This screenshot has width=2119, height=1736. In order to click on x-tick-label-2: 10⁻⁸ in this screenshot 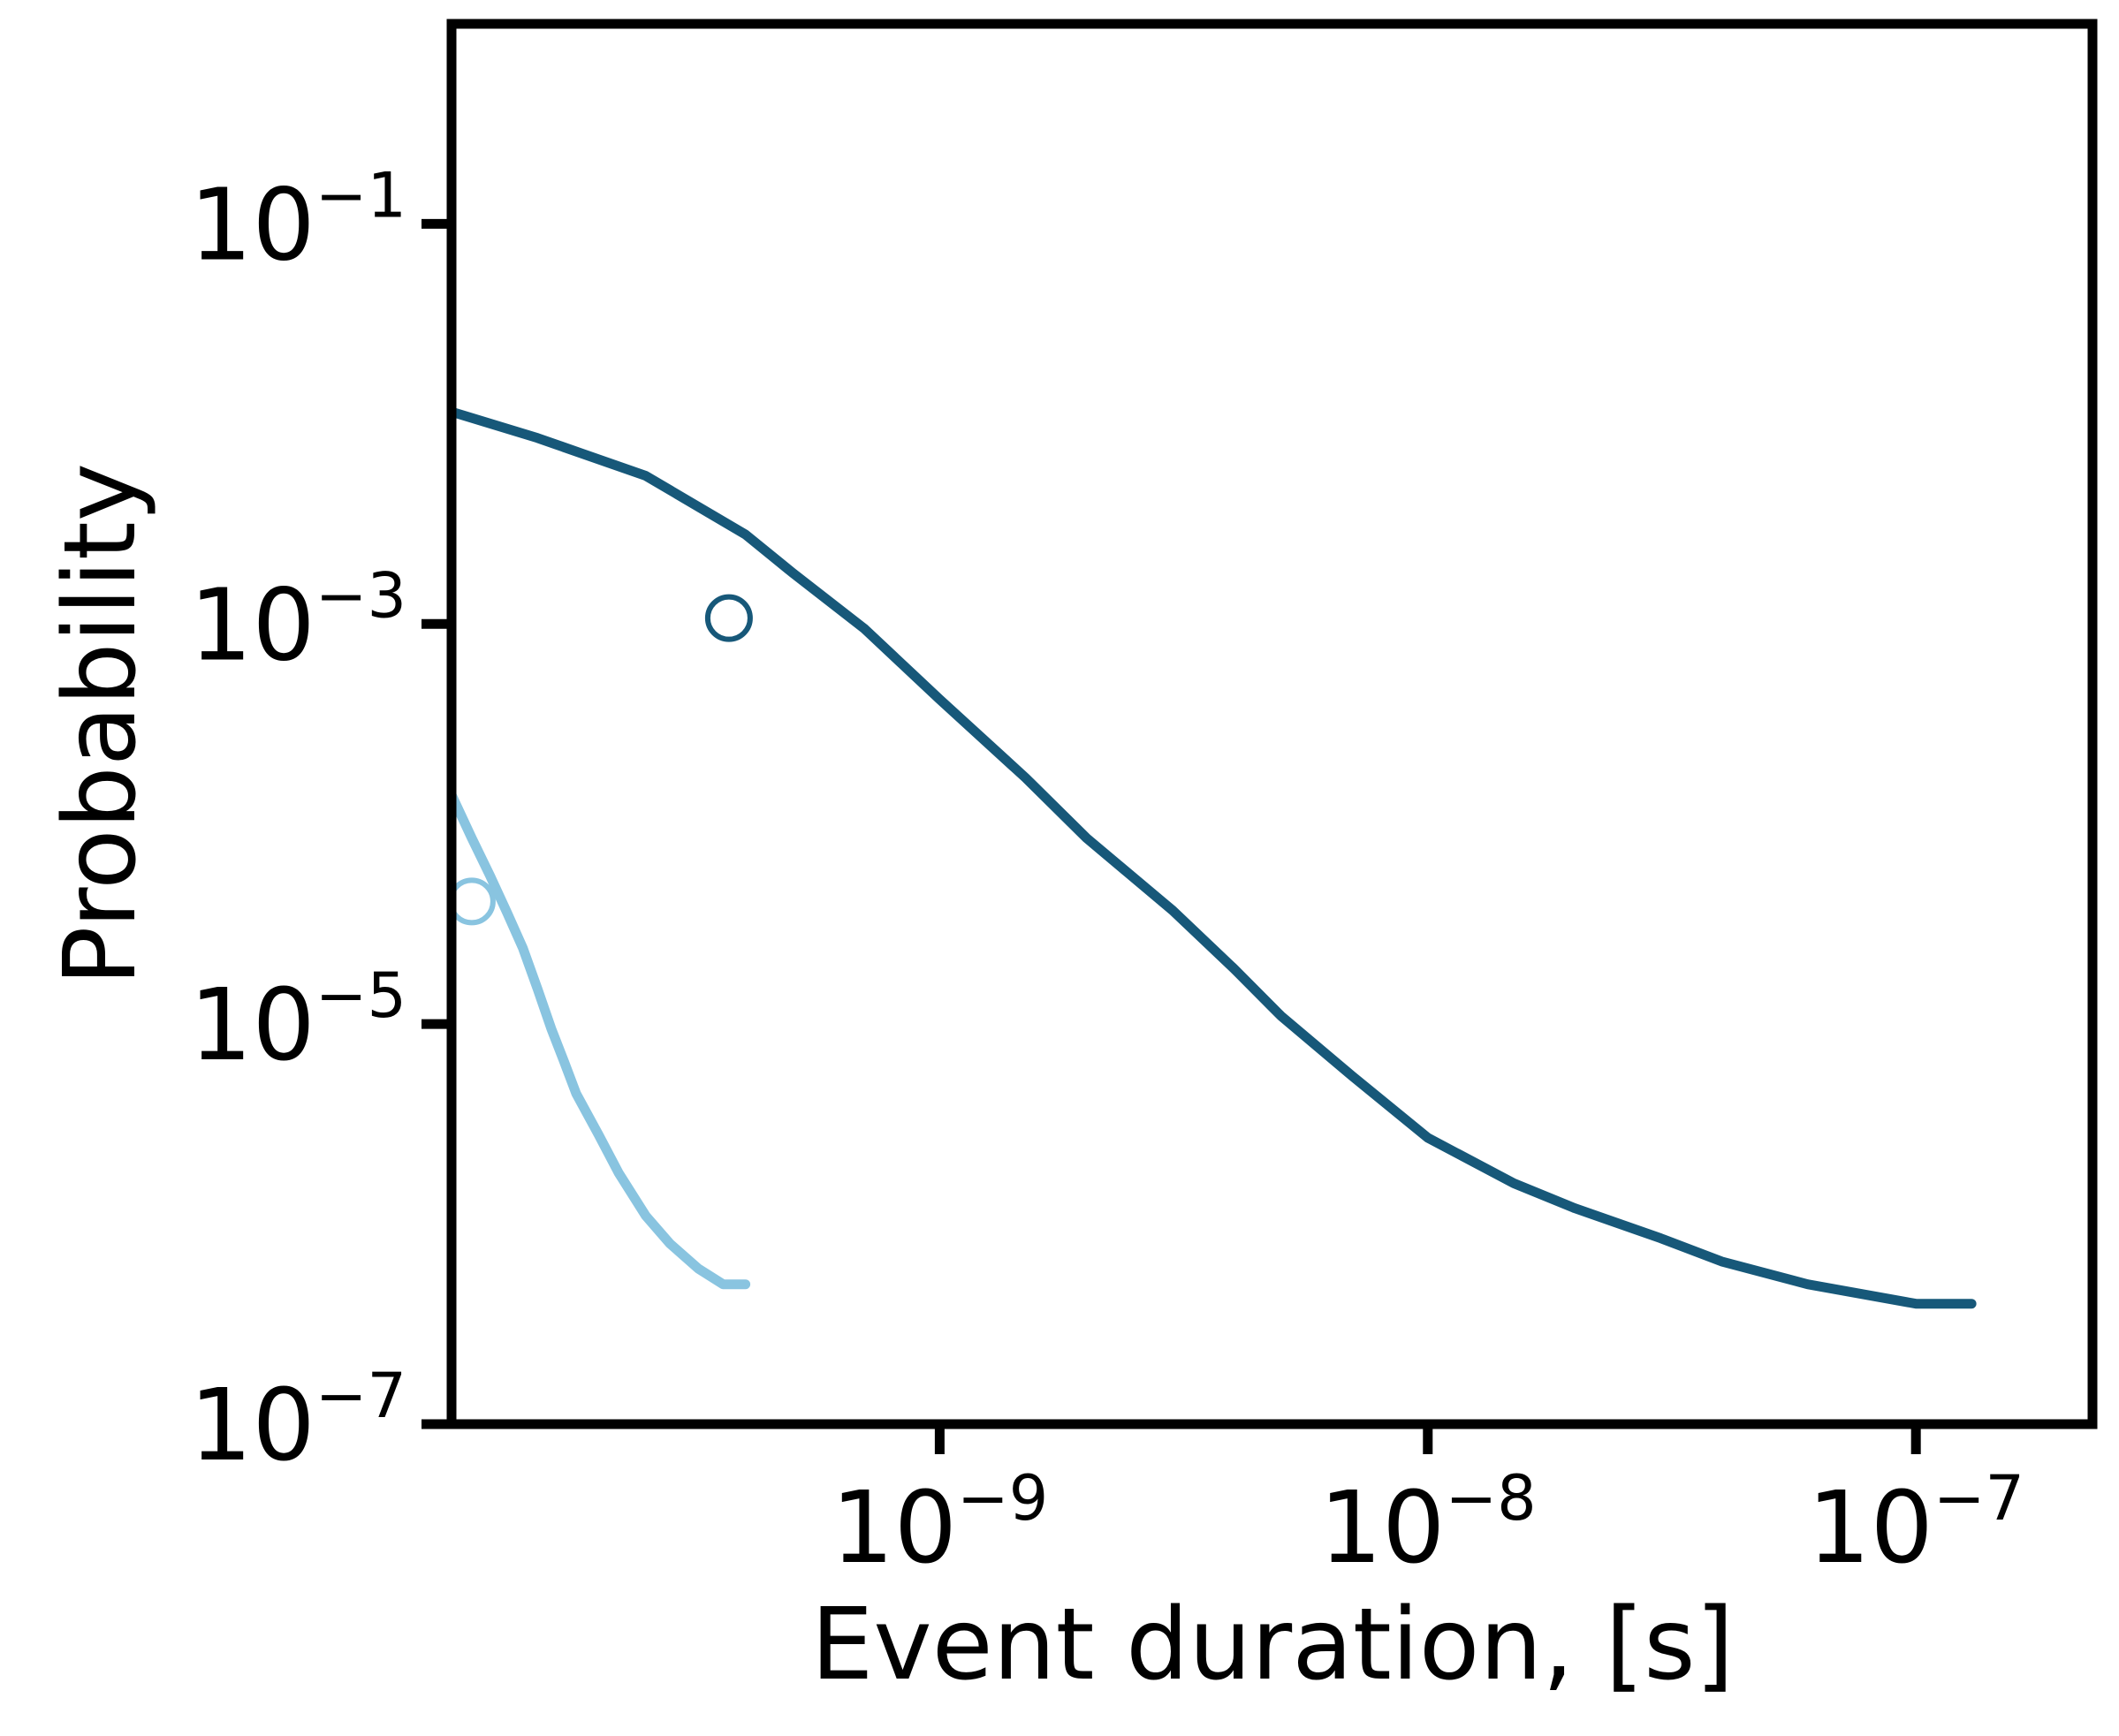, I will do `click(1428, 1524)`.